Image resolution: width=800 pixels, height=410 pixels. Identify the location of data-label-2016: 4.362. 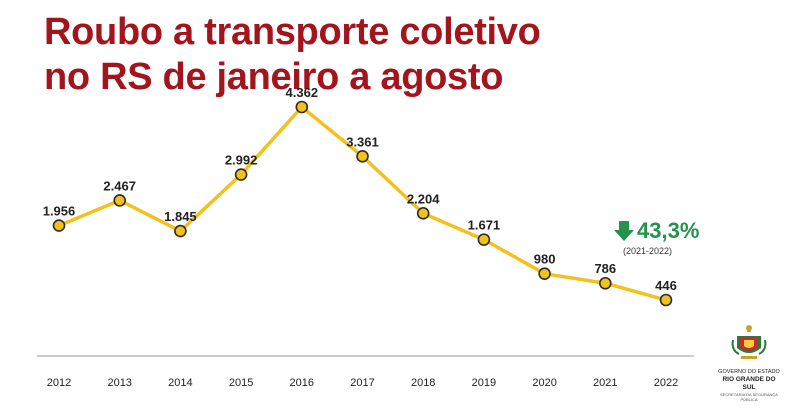
(302, 92).